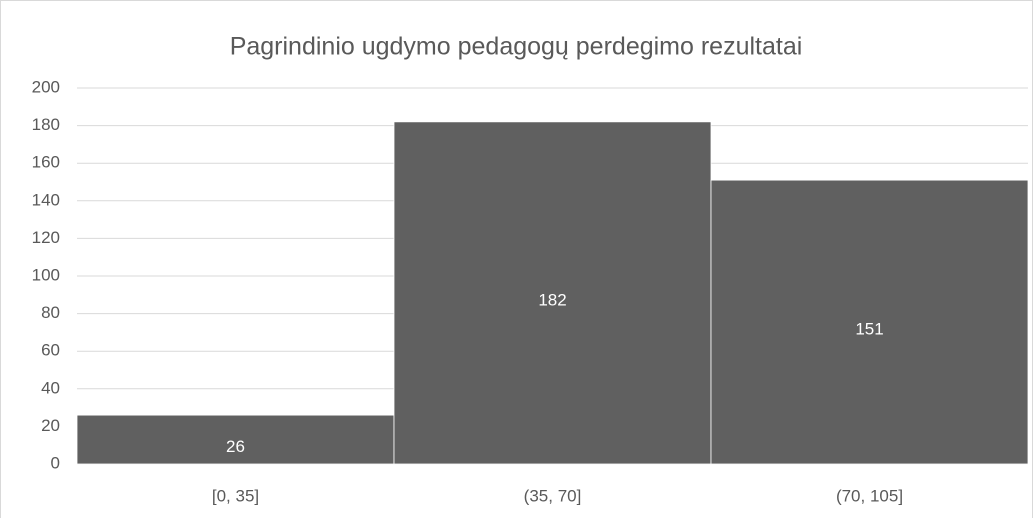 Image resolution: width=1033 pixels, height=518 pixels. What do you see at coordinates (235, 495) in the screenshot?
I see `x-tick-label: [0, 35]` at bounding box center [235, 495].